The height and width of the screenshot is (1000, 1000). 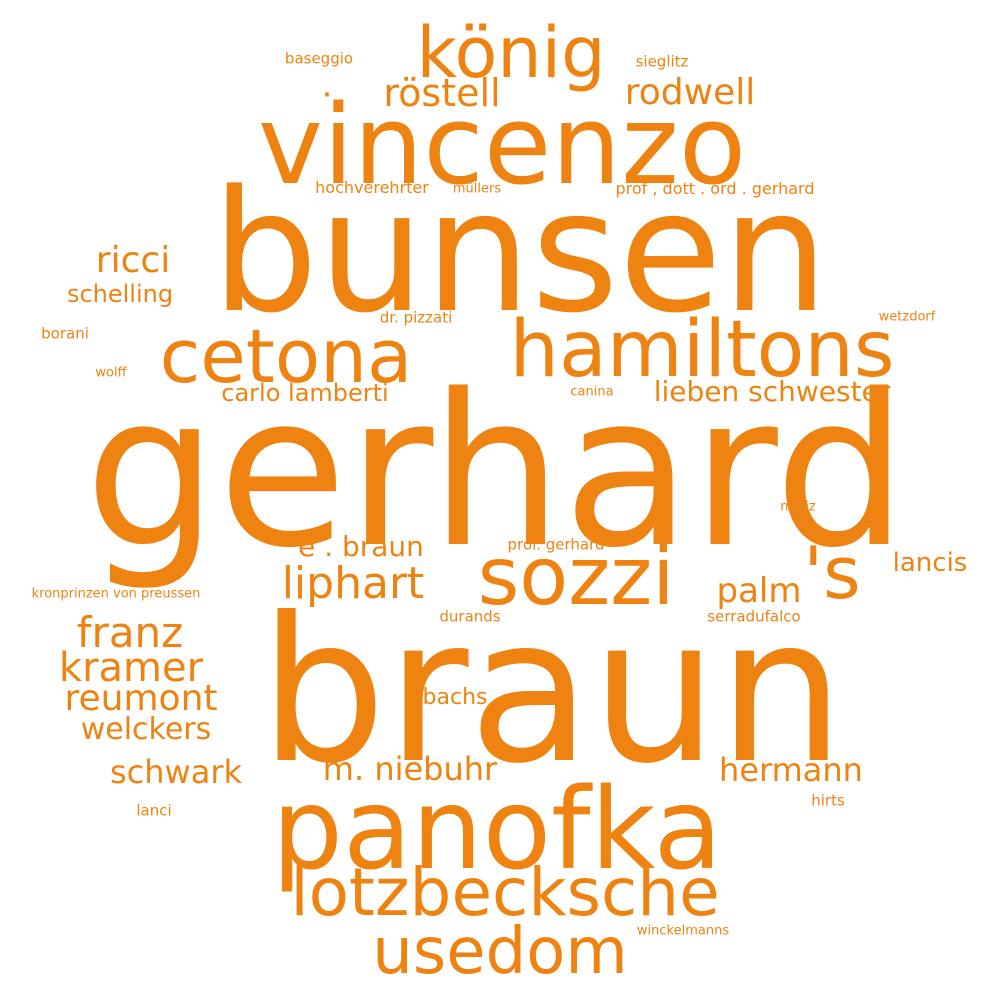 I want to click on word-bunsen: bunsen, so click(x=520, y=252).